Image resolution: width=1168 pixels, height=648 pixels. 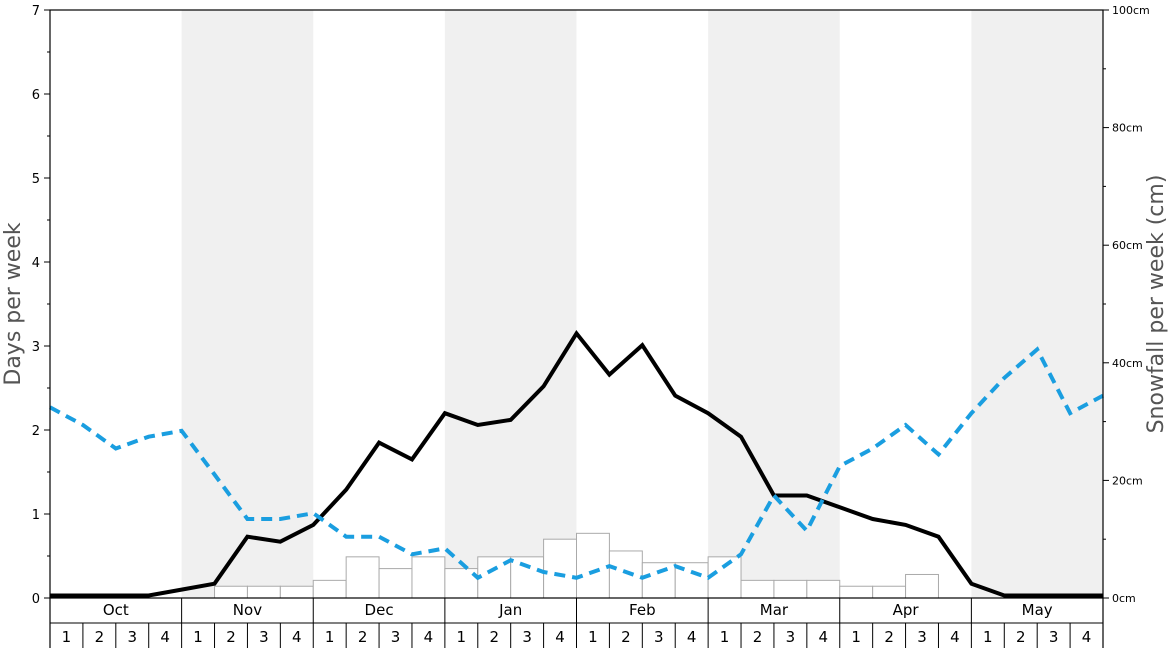 I want to click on month-label-jan: Jan, so click(x=510, y=610).